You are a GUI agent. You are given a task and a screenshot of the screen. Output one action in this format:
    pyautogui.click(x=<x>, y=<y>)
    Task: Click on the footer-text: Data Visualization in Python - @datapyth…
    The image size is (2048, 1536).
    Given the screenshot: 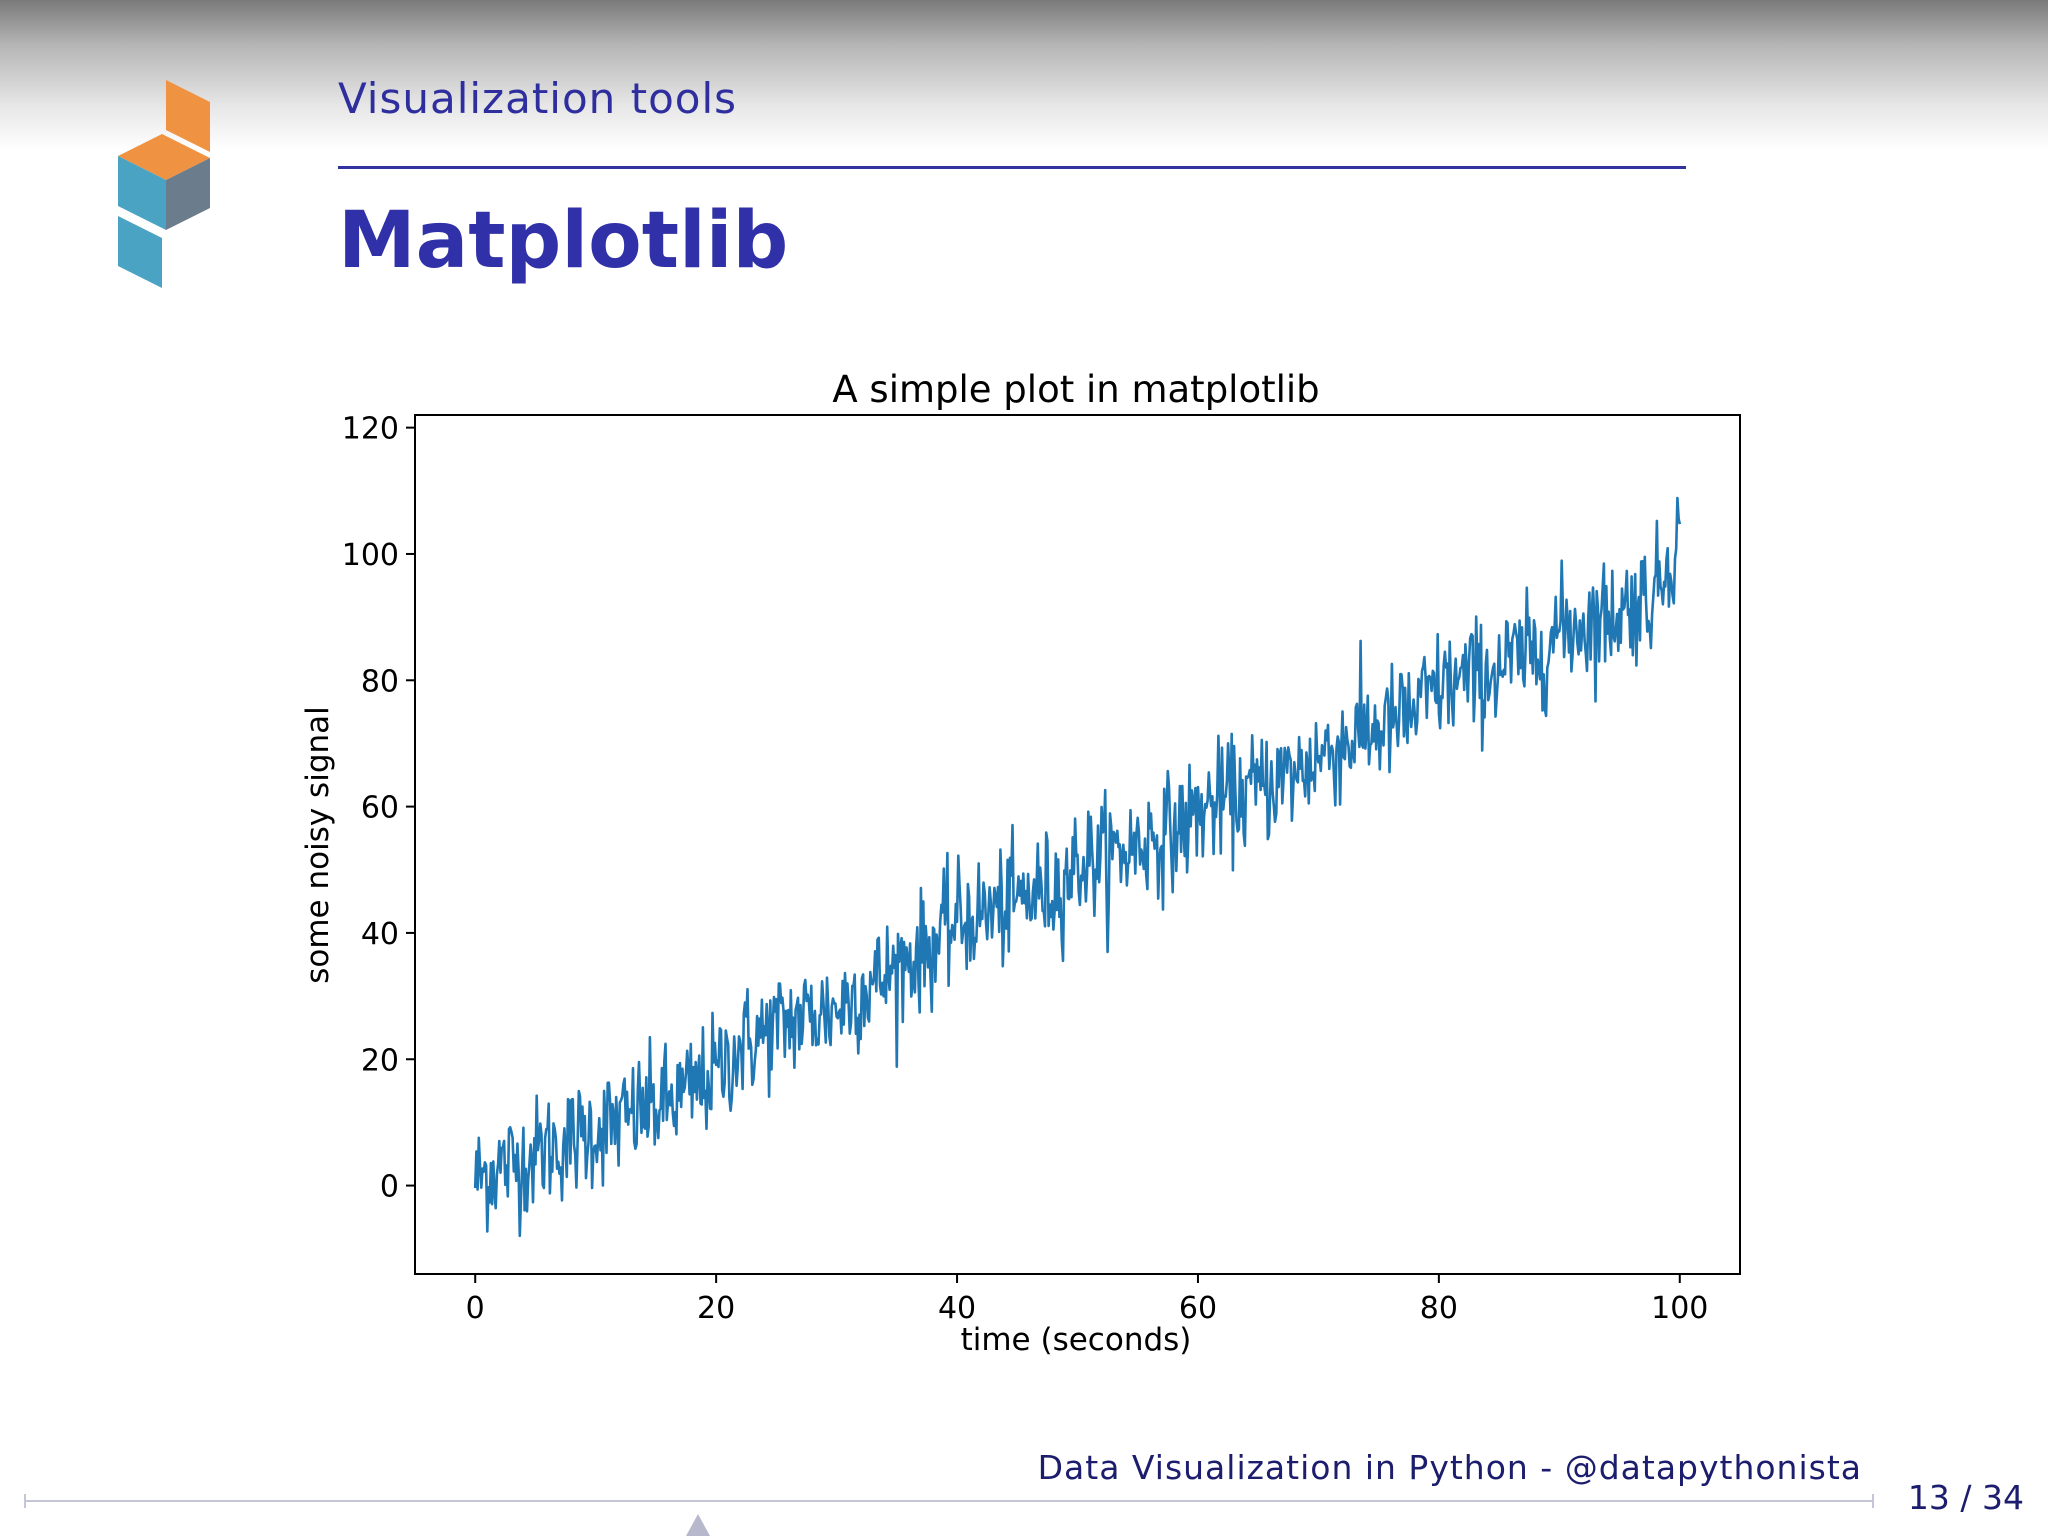 What is the action you would take?
    pyautogui.click(x=1449, y=1467)
    